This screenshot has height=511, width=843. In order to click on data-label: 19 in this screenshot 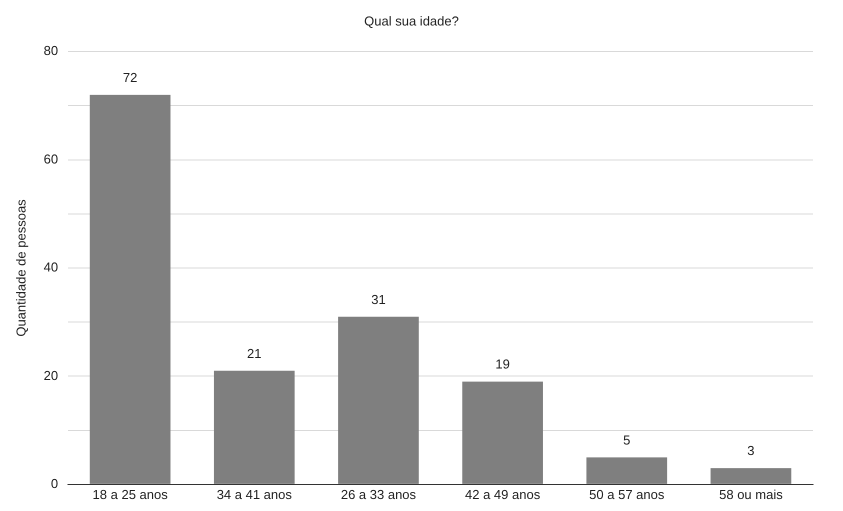, I will do `click(502, 364)`.